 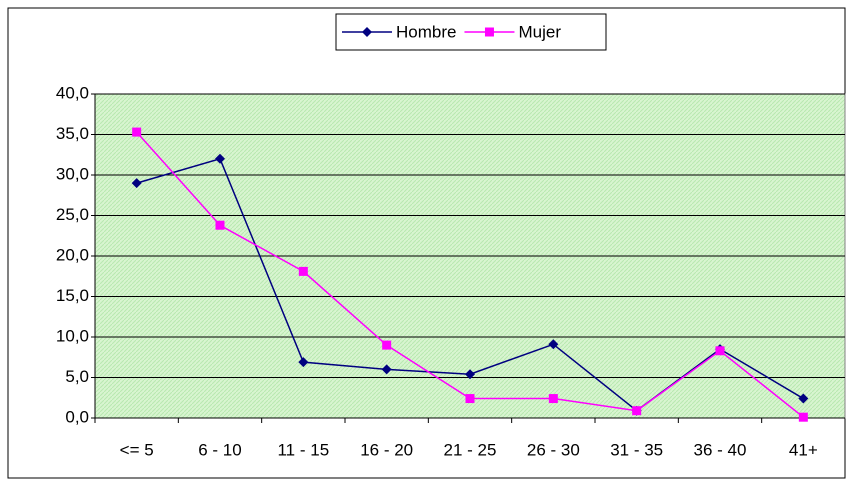 I want to click on y-tick-label: 15,0, so click(x=72, y=295).